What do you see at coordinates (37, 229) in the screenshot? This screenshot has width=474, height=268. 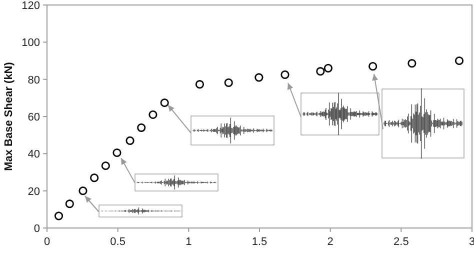 I see `y-tick-label: 0` at bounding box center [37, 229].